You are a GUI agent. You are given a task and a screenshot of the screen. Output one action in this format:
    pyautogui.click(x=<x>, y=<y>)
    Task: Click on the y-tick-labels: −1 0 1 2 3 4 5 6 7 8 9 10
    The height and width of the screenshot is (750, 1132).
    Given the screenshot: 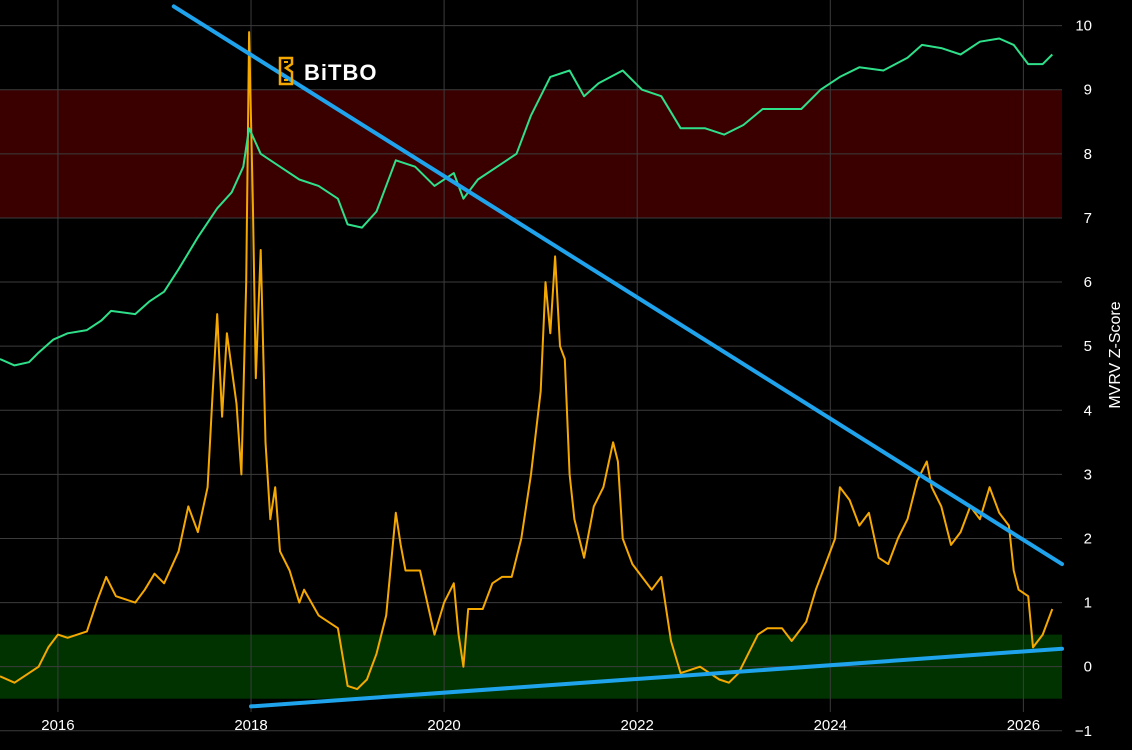 What is the action you would take?
    pyautogui.click(x=1083, y=379)
    